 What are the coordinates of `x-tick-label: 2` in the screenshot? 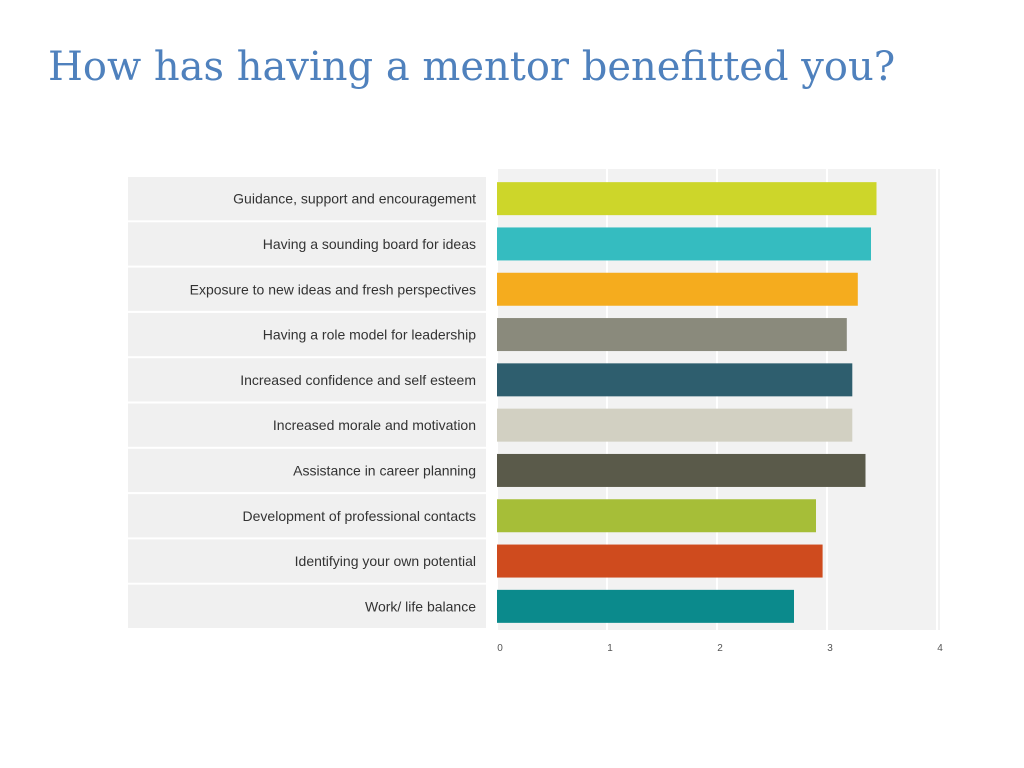 It's located at (720, 648).